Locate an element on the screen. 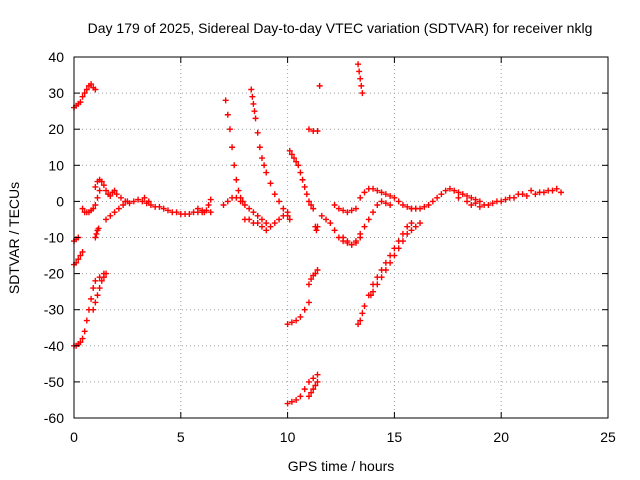 This screenshot has height=480, width=640. y-tick-label: 0 is located at coordinates (60, 201).